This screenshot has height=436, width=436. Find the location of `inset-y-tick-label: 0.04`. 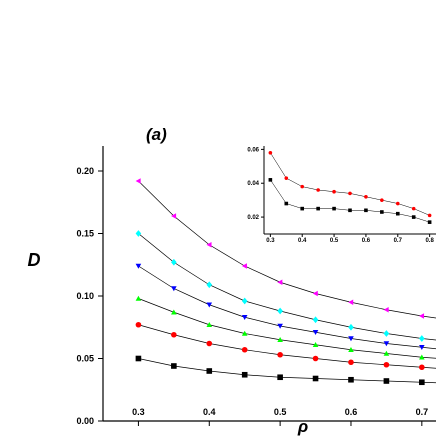

inset-y-tick-label: 0.04 is located at coordinates (253, 184).